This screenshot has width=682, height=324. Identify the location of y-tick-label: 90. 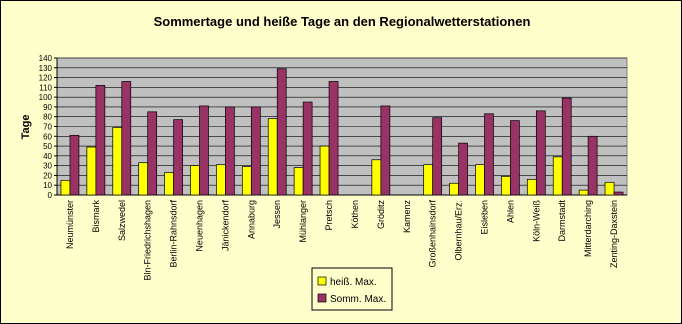
(47, 107).